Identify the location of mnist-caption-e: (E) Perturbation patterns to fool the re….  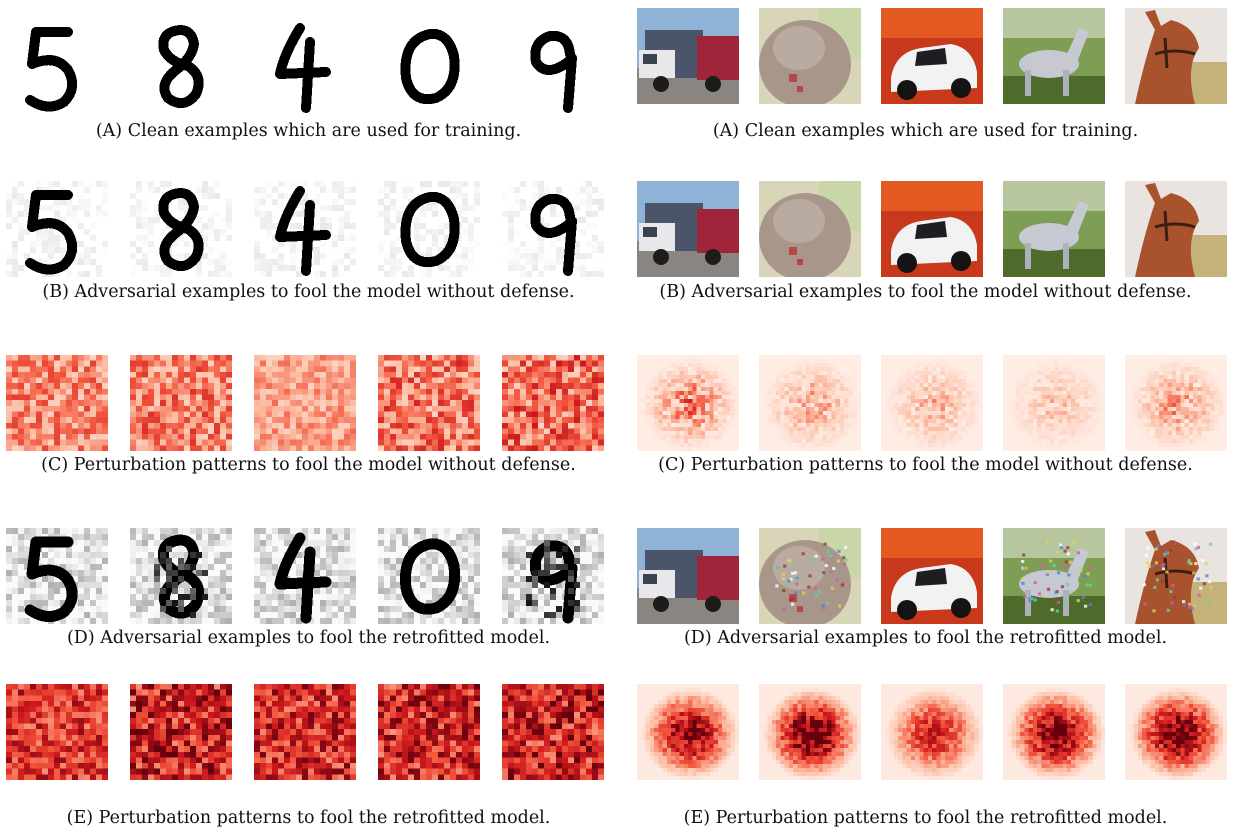
(308, 818).